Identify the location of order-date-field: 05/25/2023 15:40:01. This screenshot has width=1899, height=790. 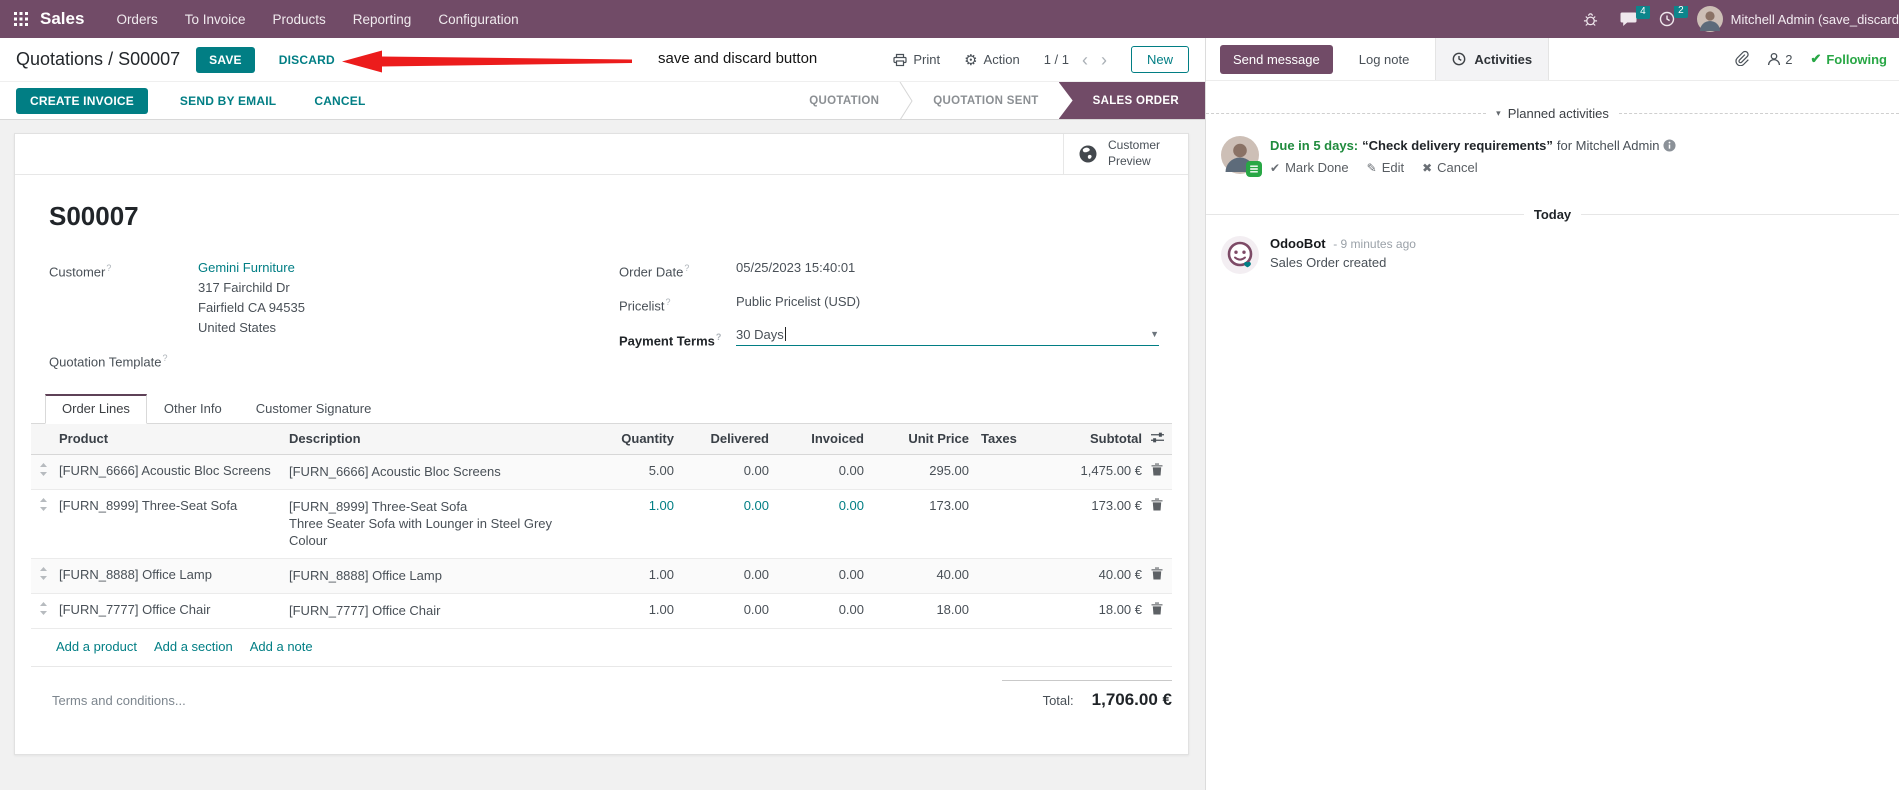
(796, 267).